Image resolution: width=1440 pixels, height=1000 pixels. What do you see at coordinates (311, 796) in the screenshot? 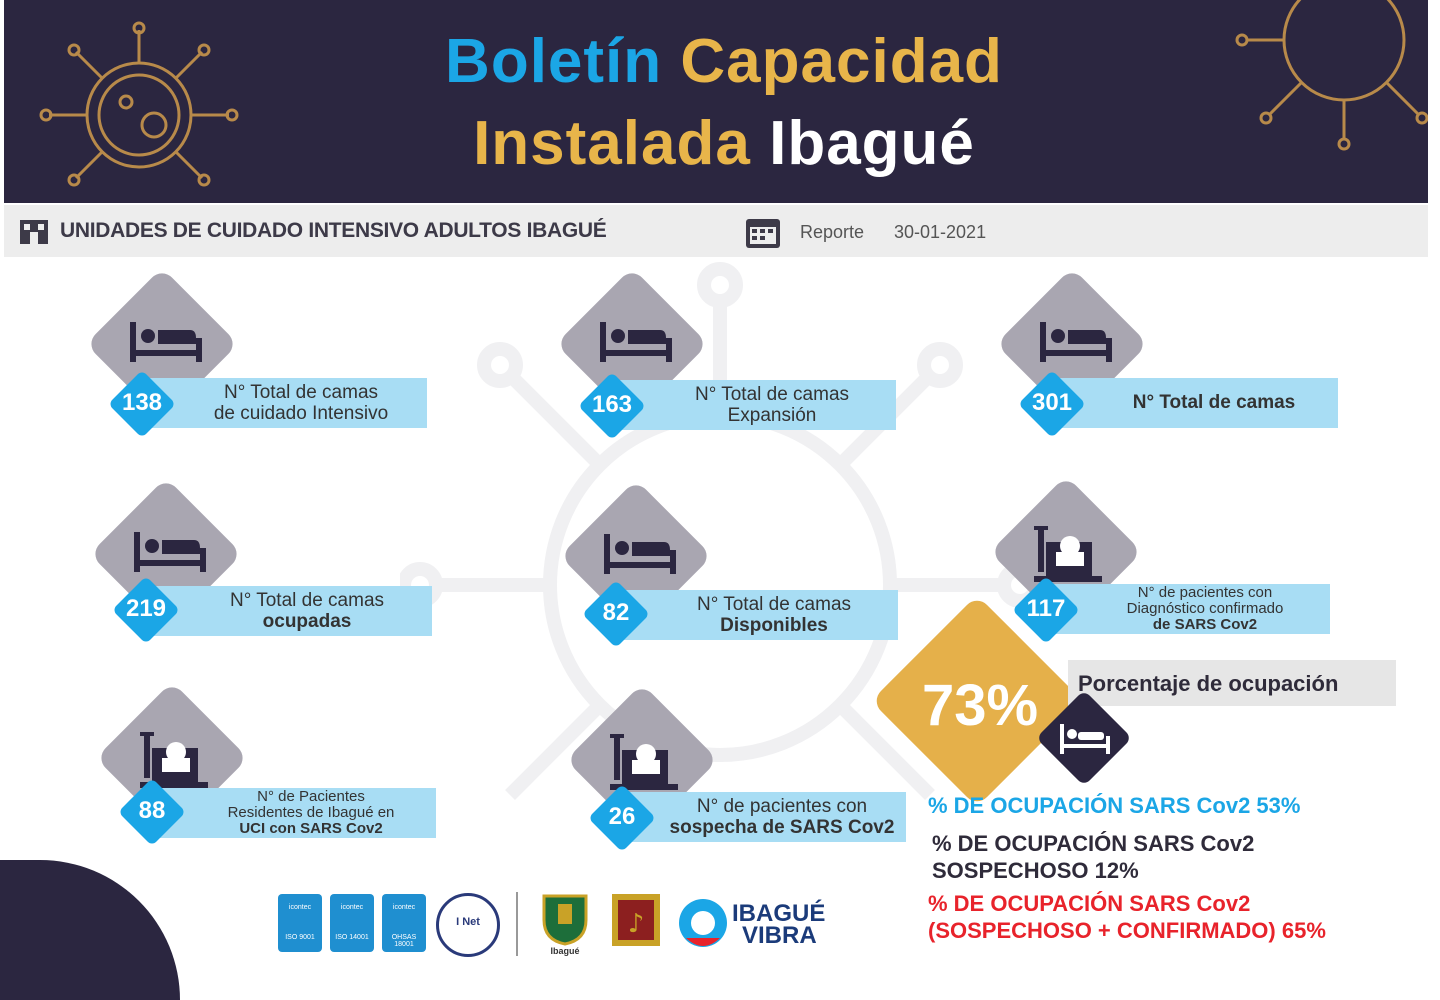
I see `stat-label-line: N° de Pacientes` at bounding box center [311, 796].